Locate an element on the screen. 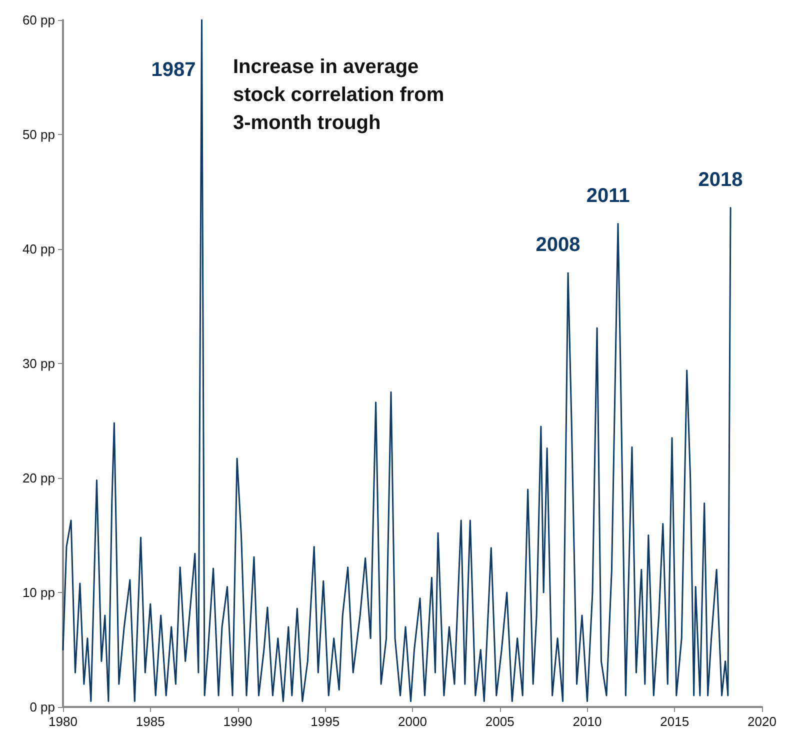 This screenshot has width=792, height=755. y-tick-label: 0 pp is located at coordinates (42, 707).